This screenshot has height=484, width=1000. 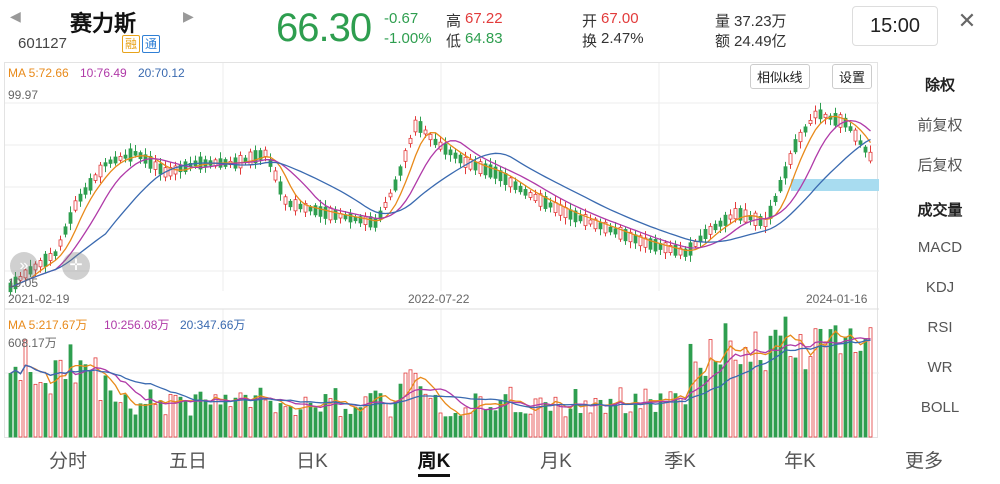 I want to click on side-item-forward-adjust: 前复权, so click(x=940, y=125).